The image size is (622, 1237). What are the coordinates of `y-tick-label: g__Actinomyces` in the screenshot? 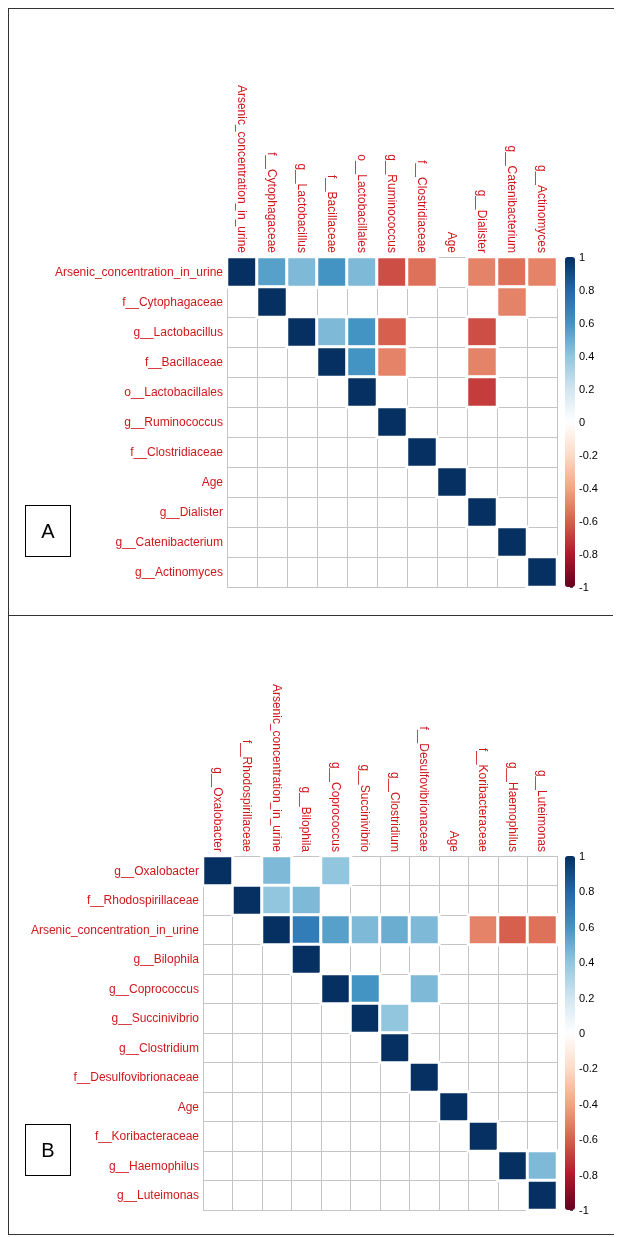 It's located at (178, 572).